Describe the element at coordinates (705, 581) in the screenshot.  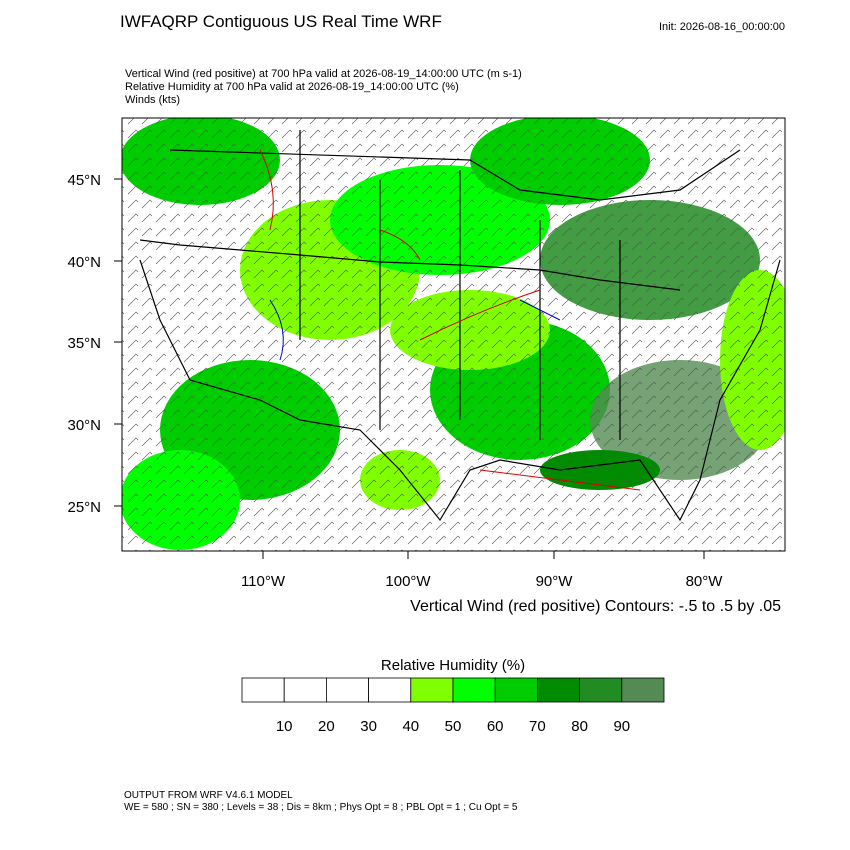
I see `lon-label: 80°W` at that location.